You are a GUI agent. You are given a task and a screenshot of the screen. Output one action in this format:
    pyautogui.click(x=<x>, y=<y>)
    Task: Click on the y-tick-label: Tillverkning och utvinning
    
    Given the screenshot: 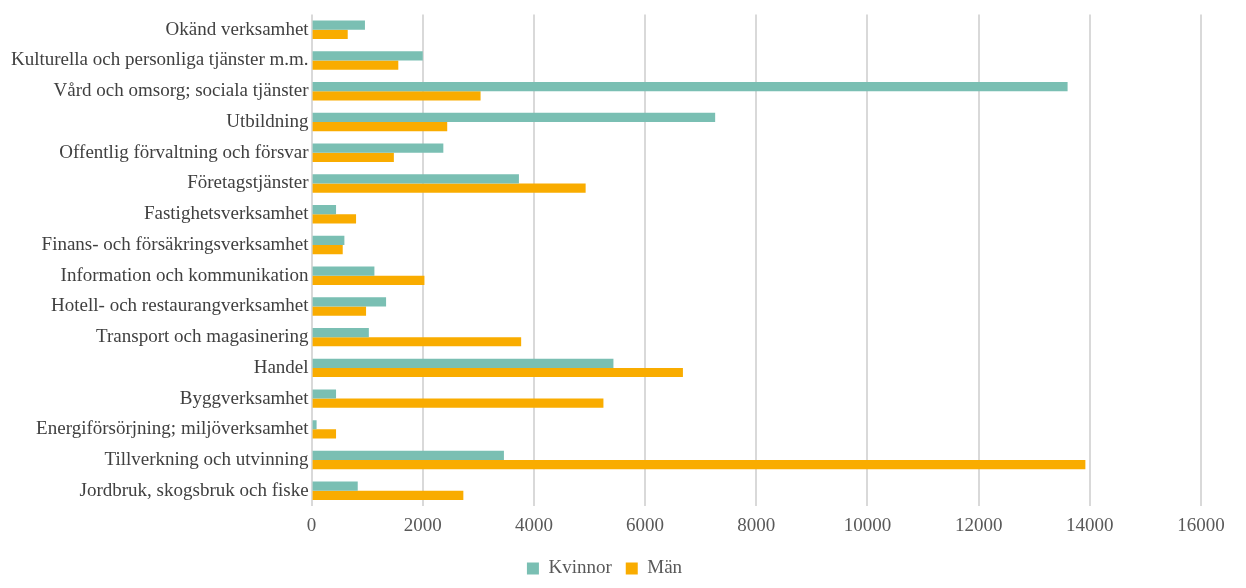 What is the action you would take?
    pyautogui.click(x=207, y=459)
    